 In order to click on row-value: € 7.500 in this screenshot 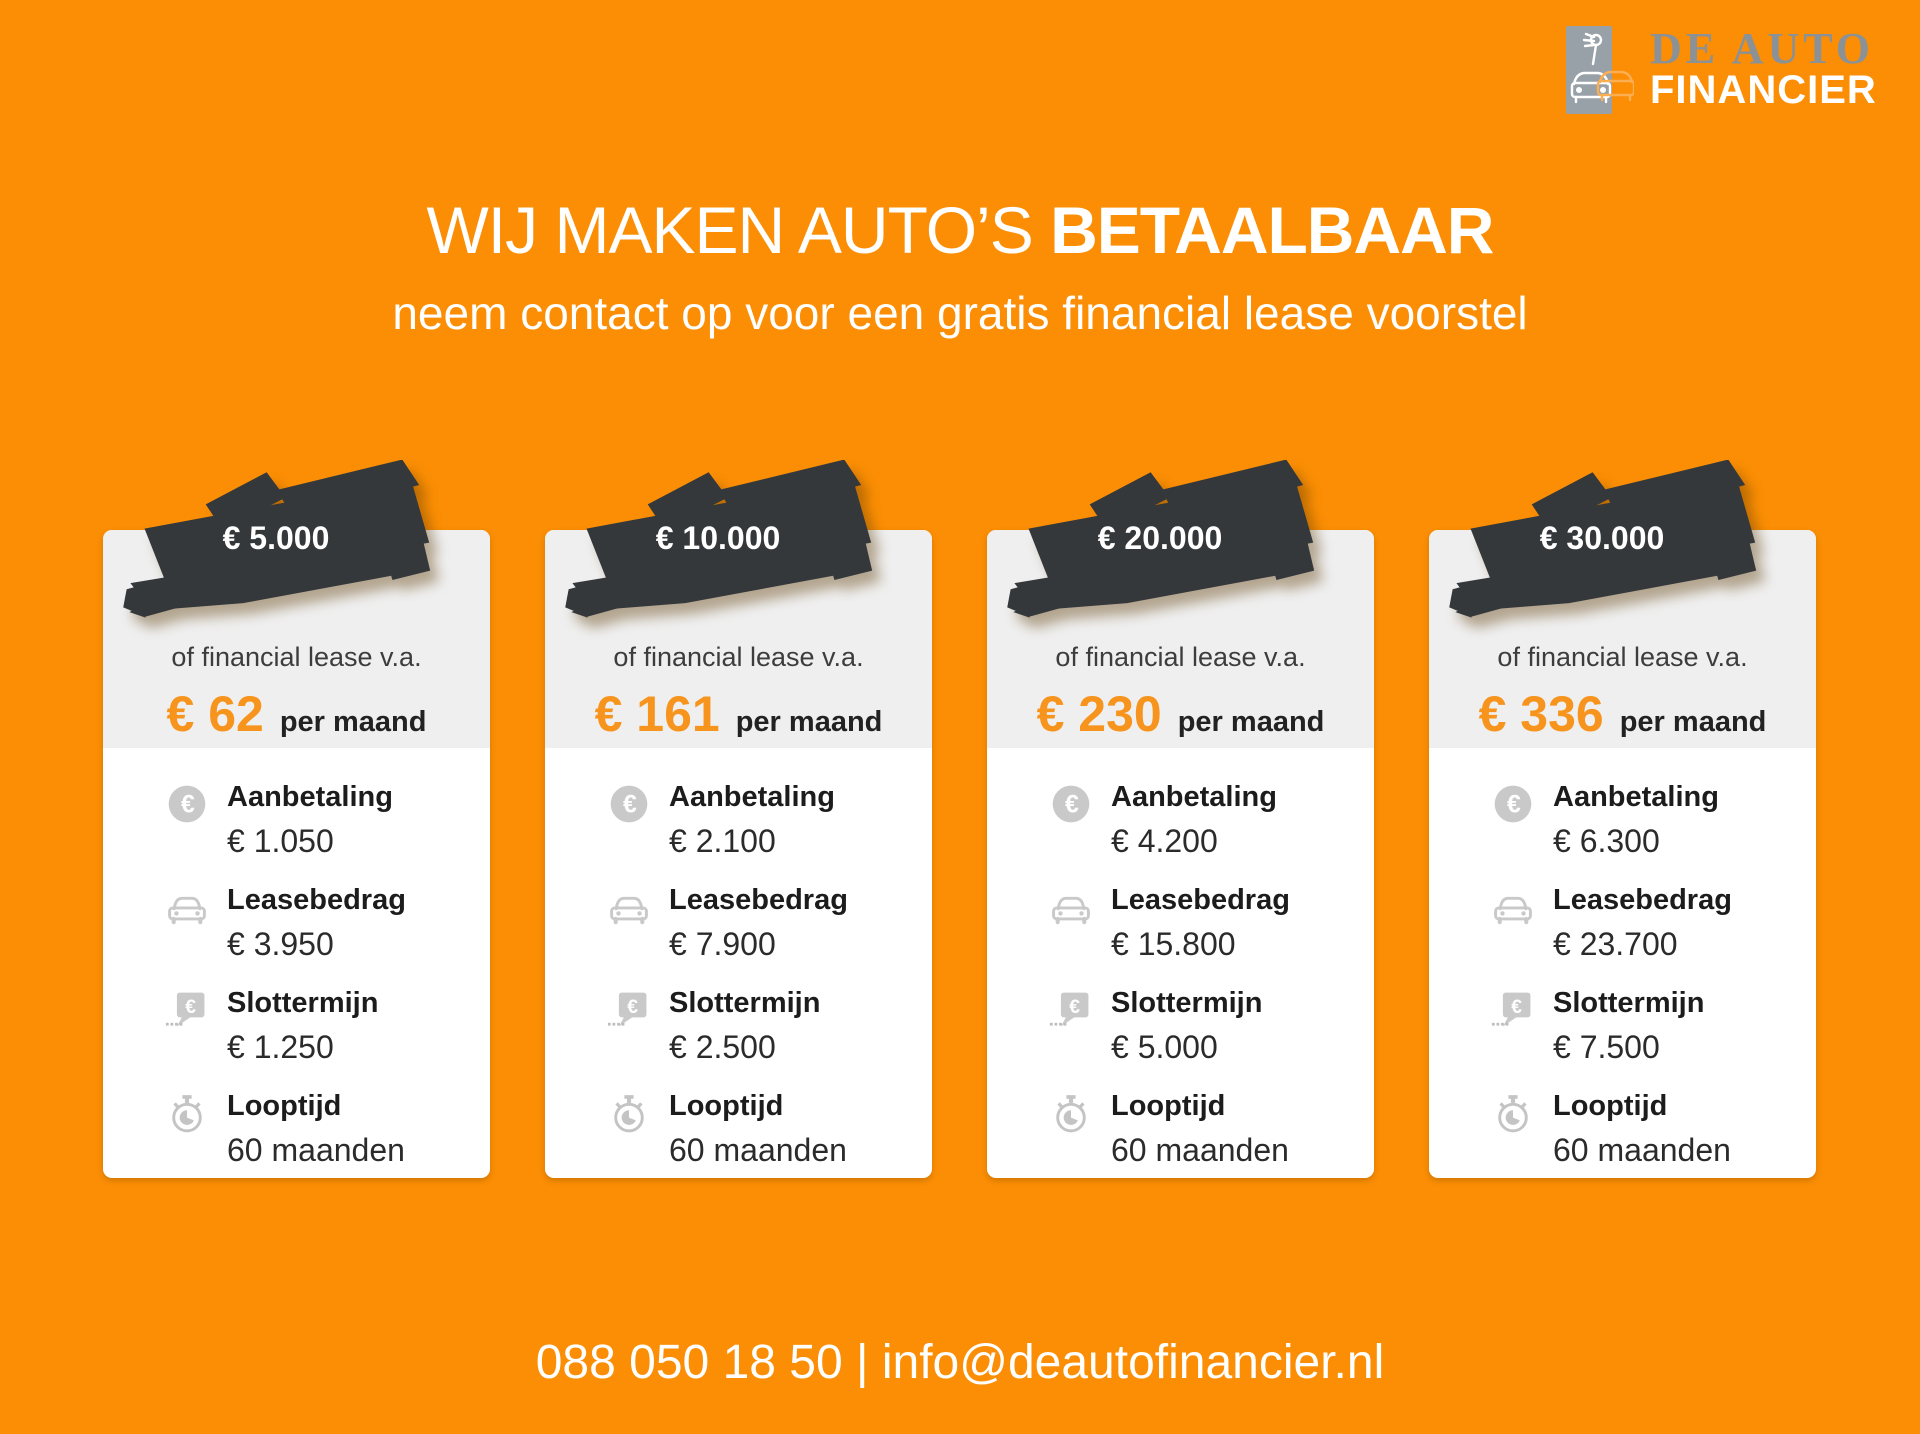, I will do `click(1606, 1047)`.